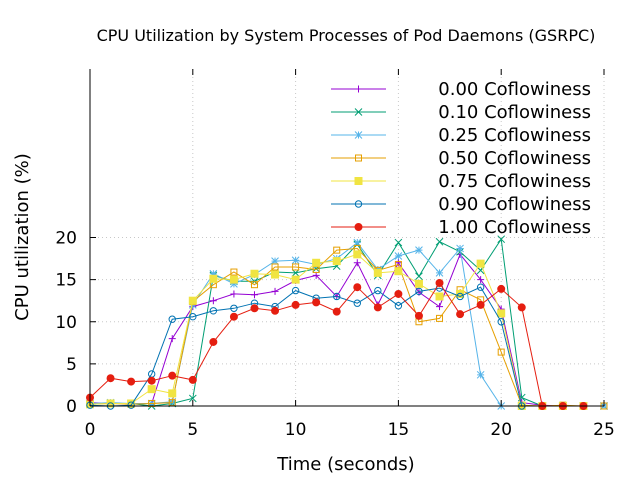  What do you see at coordinates (514, 135) in the screenshot?
I see `legend-label: 0.25 Coflowiness` at bounding box center [514, 135].